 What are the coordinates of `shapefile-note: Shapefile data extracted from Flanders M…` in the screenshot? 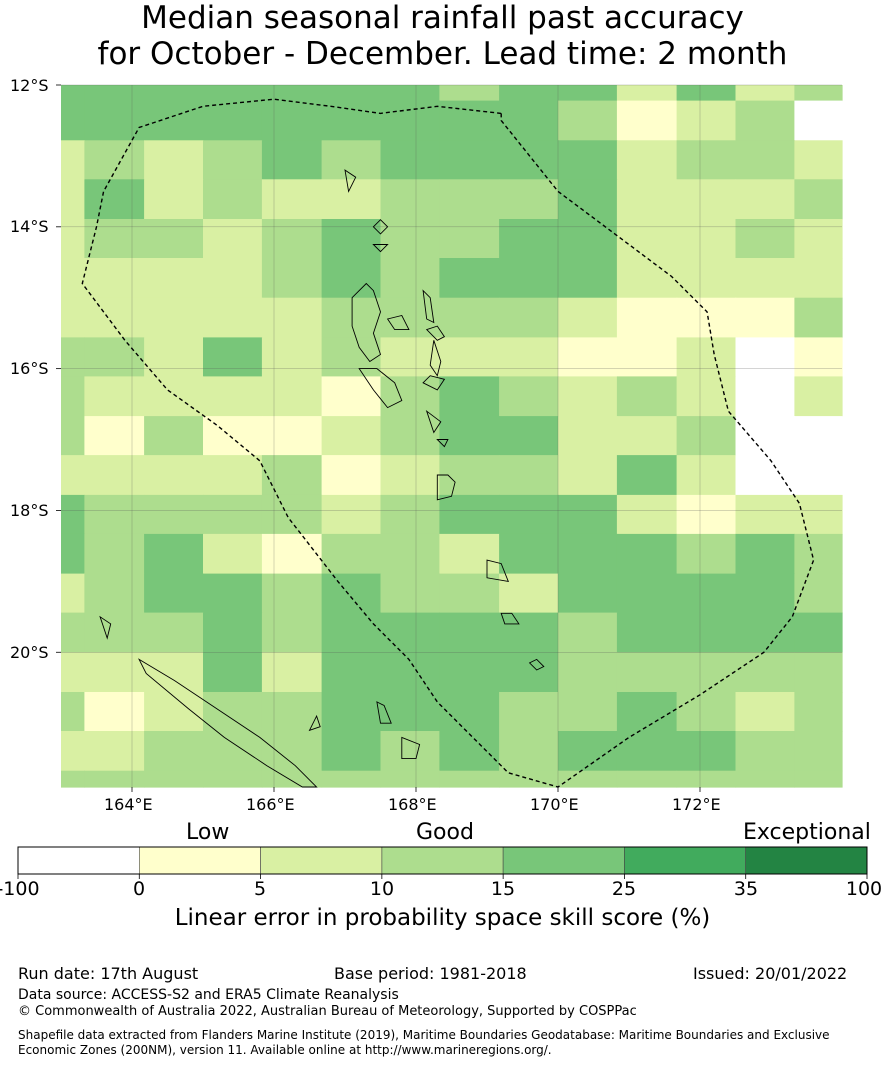 It's located at (424, 1042).